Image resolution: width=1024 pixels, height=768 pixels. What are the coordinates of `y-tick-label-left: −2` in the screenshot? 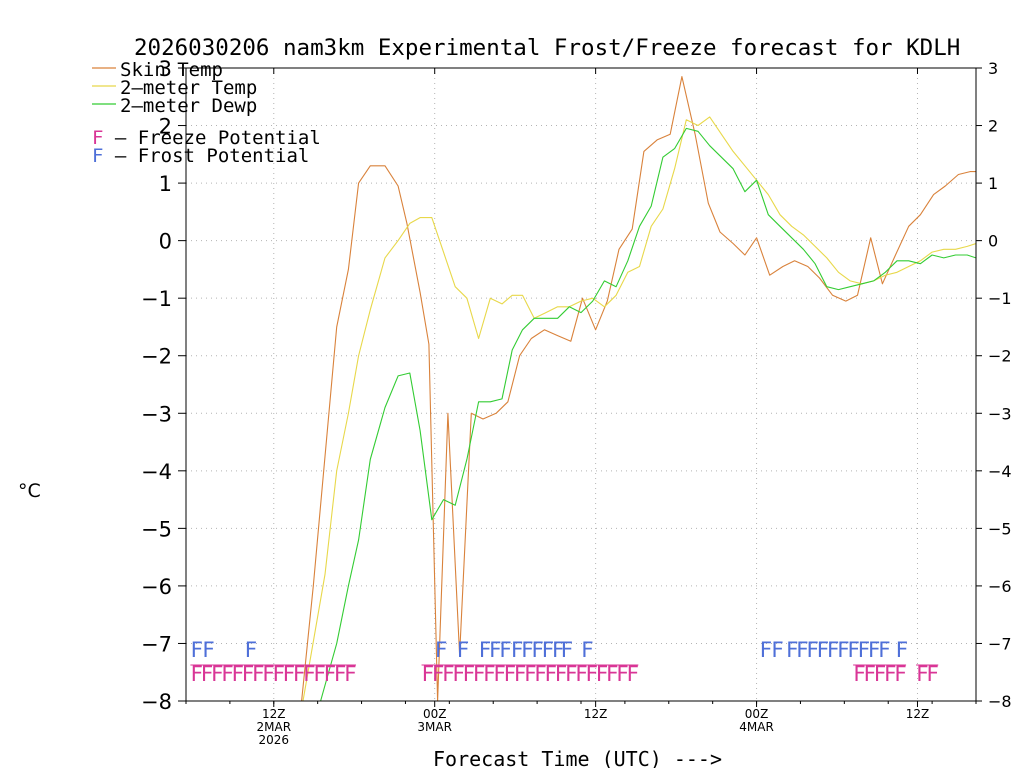 It's located at (156, 357).